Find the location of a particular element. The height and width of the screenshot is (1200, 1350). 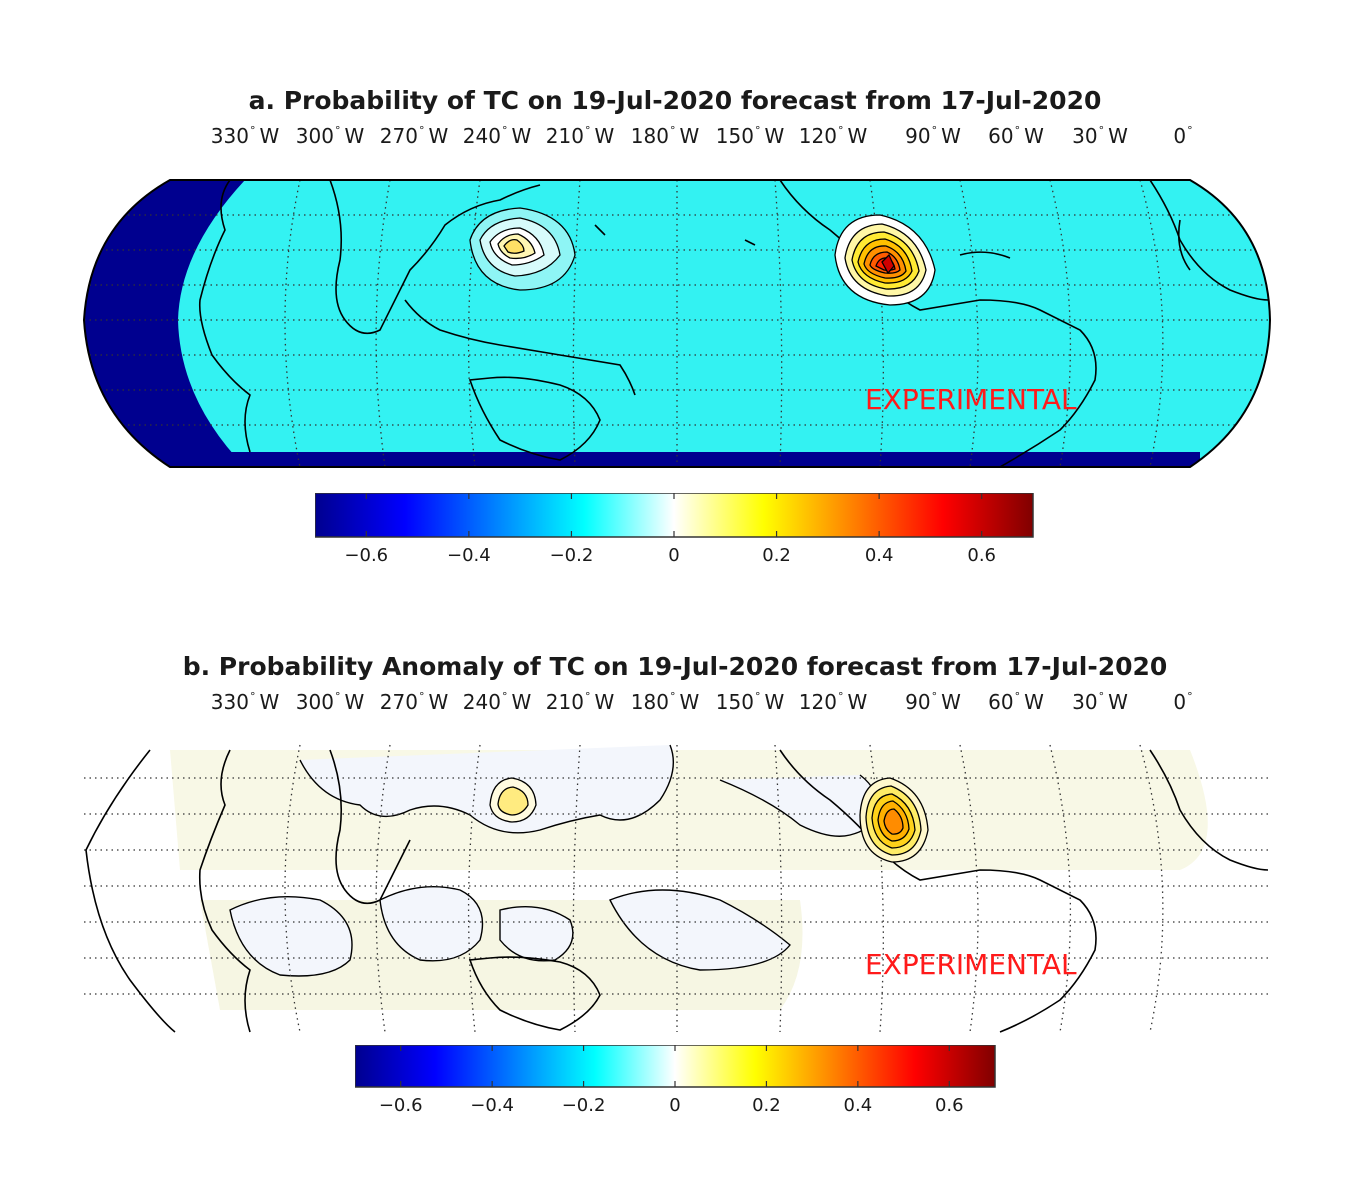

colorbar-tick-label: −0.6 is located at coordinates (366, 555).